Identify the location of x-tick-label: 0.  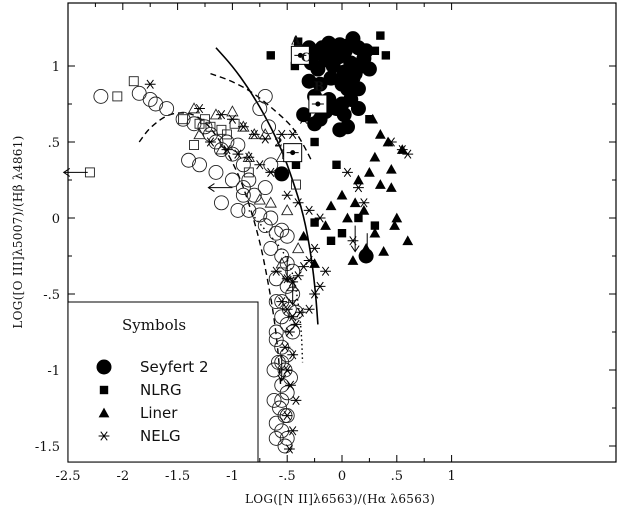
(342, 476).